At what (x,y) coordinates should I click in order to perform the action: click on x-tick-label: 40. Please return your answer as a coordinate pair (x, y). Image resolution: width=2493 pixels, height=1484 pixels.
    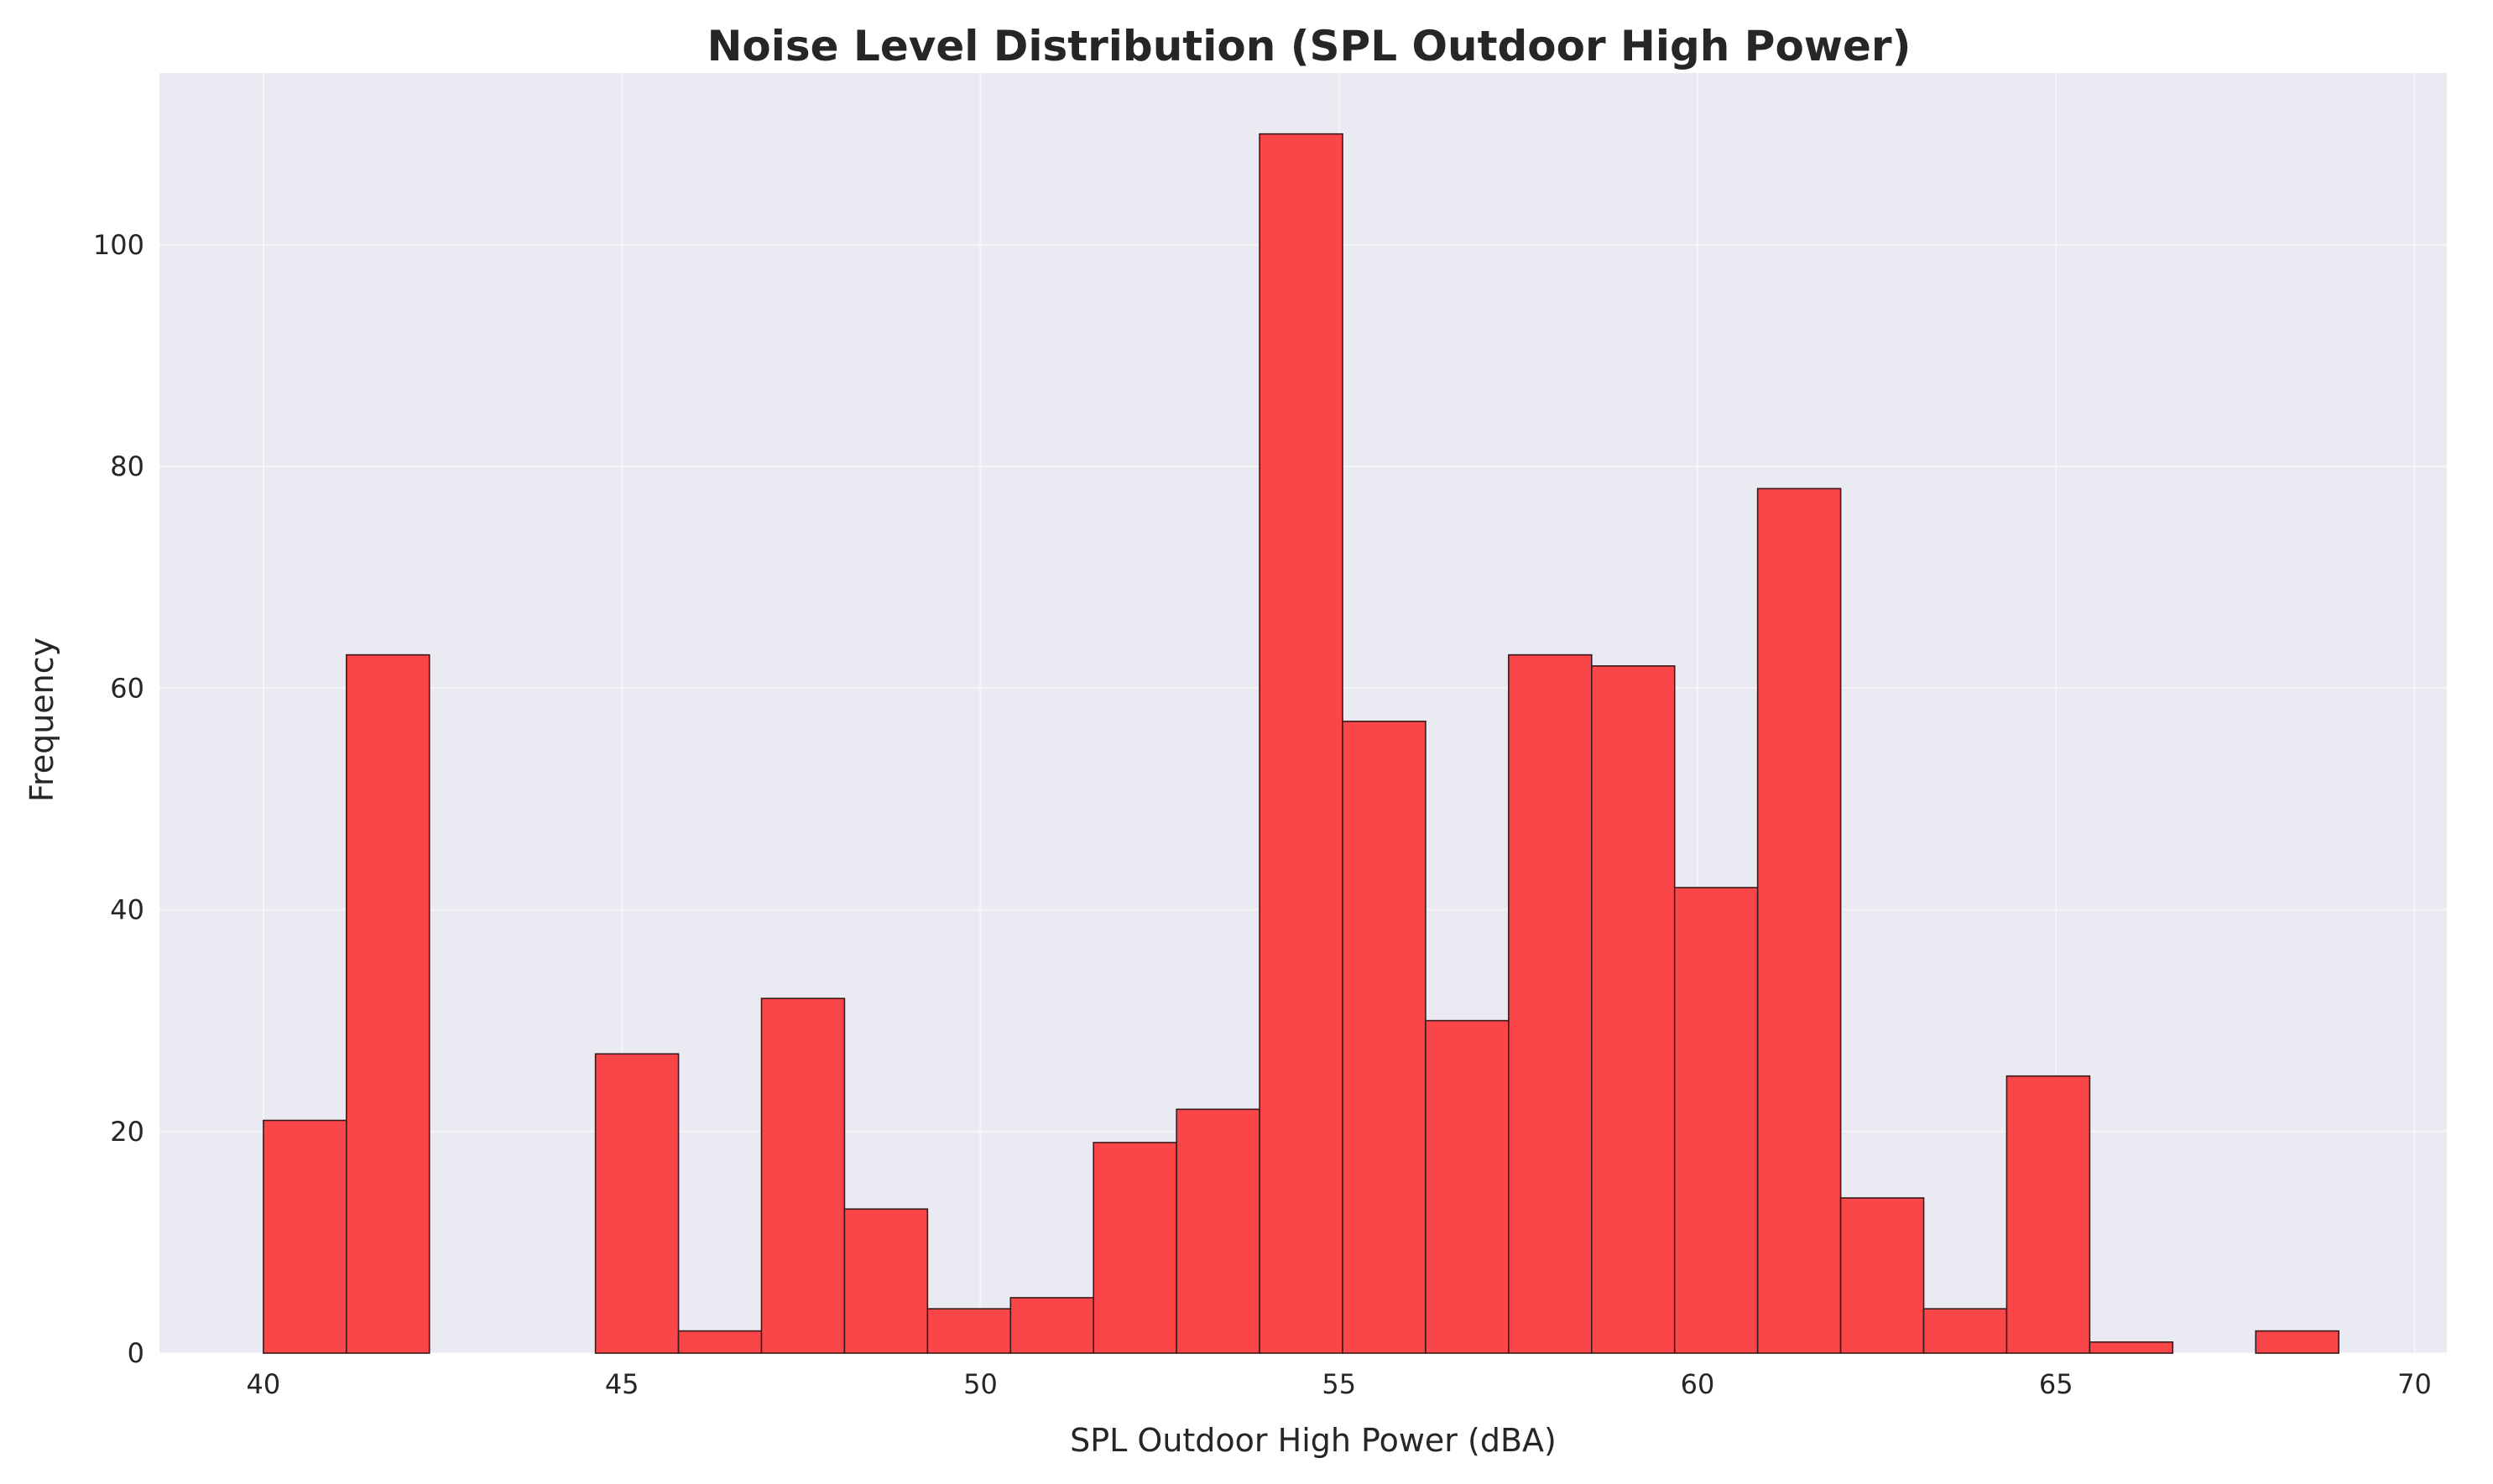
    Looking at the image, I should click on (264, 1384).